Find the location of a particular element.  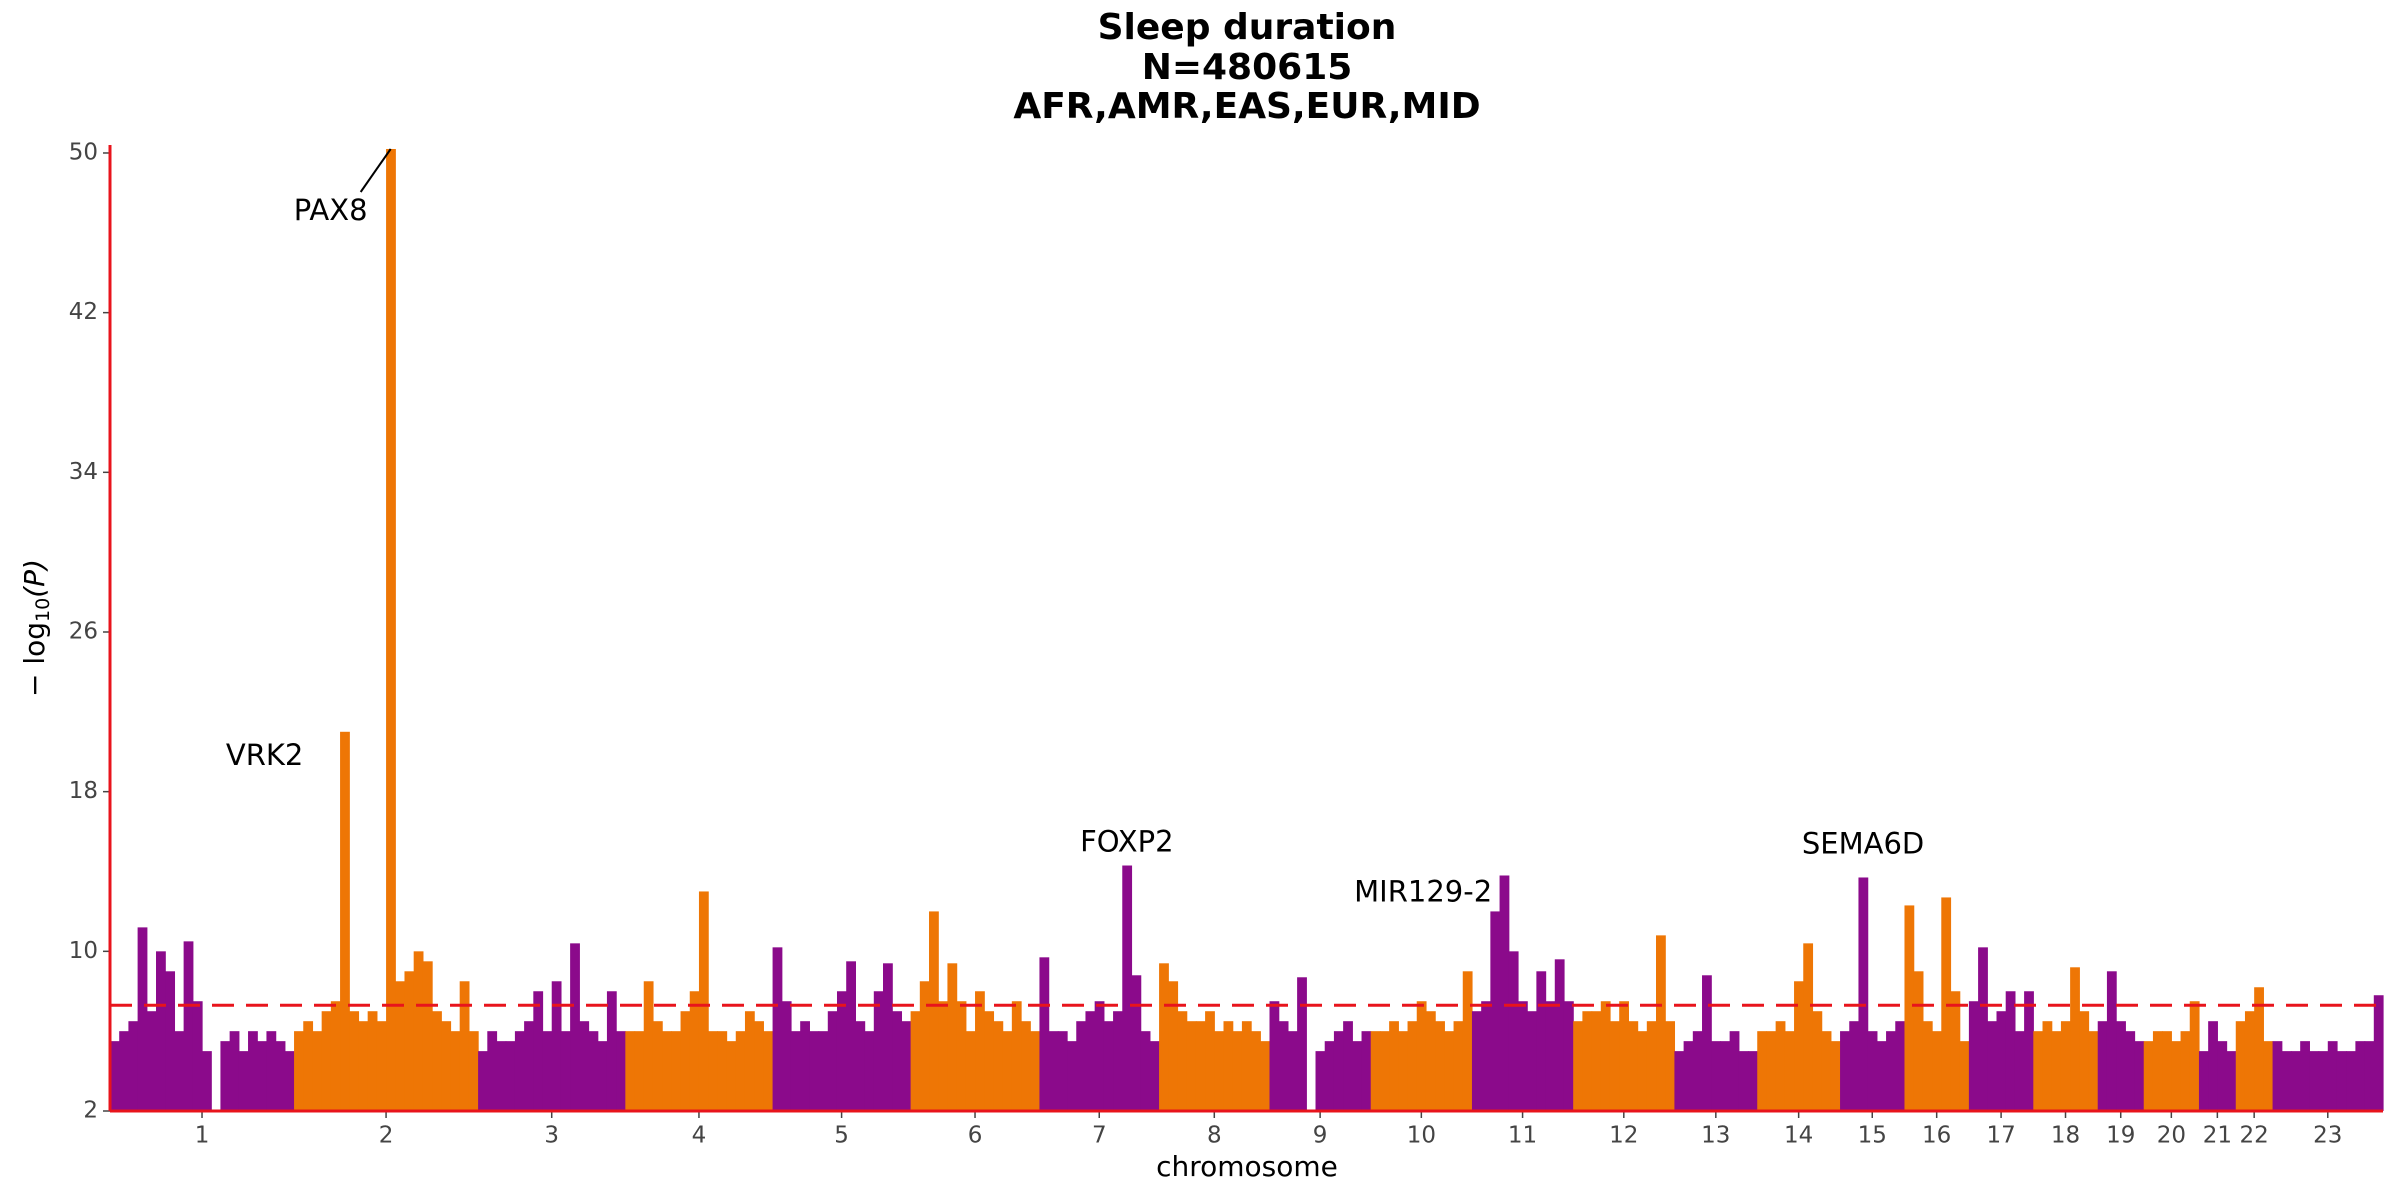

x-axis-title: chromosome is located at coordinates (1247, 1166).